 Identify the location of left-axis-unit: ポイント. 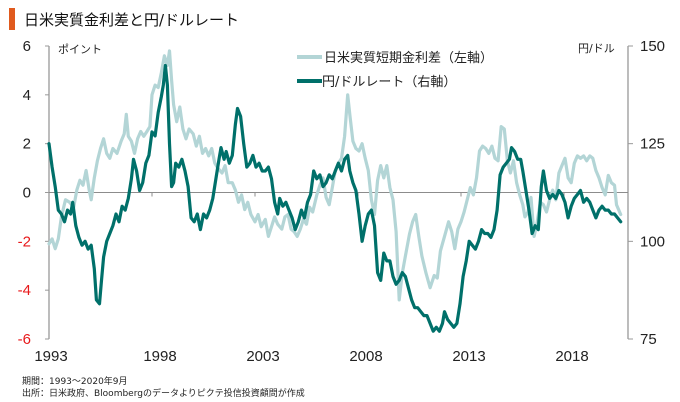
(80, 49).